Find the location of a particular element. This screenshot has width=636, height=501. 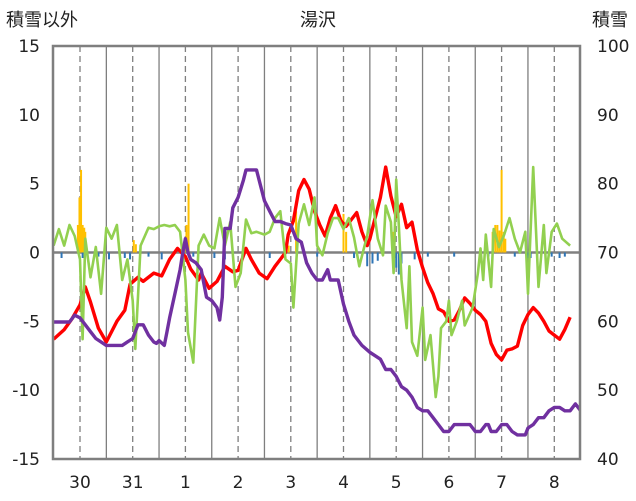

right-tick-label: 80 is located at coordinates (608, 185).